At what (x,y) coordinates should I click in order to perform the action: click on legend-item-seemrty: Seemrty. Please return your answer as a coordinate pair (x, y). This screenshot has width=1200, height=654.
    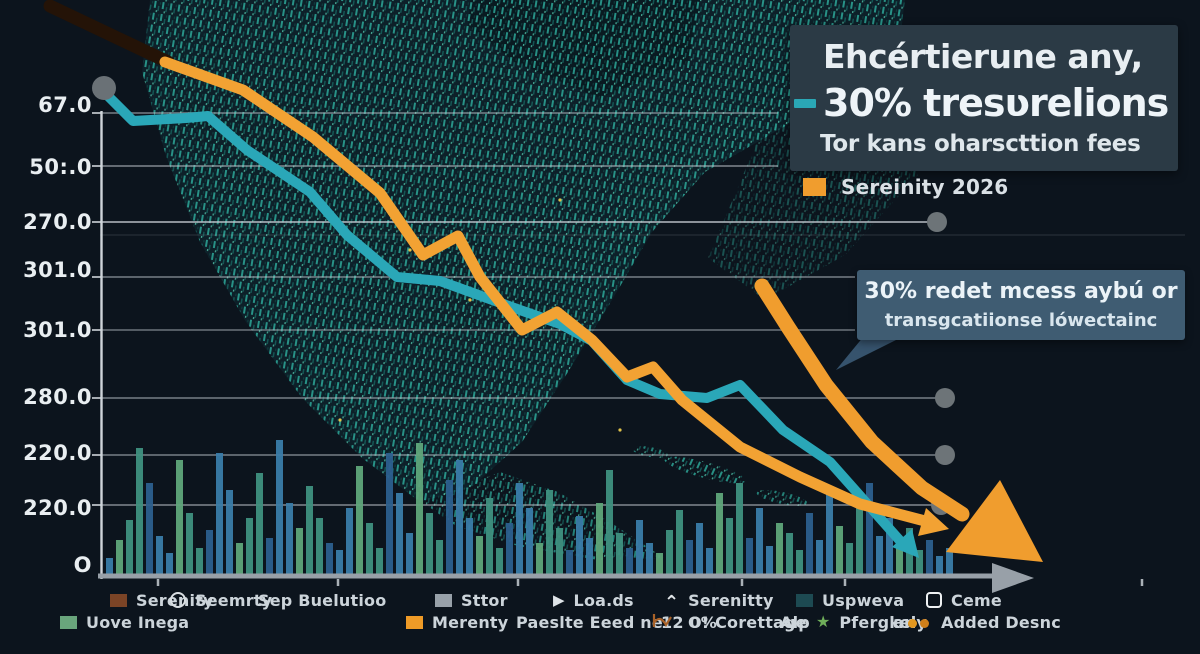
    Looking at the image, I should click on (221, 600).